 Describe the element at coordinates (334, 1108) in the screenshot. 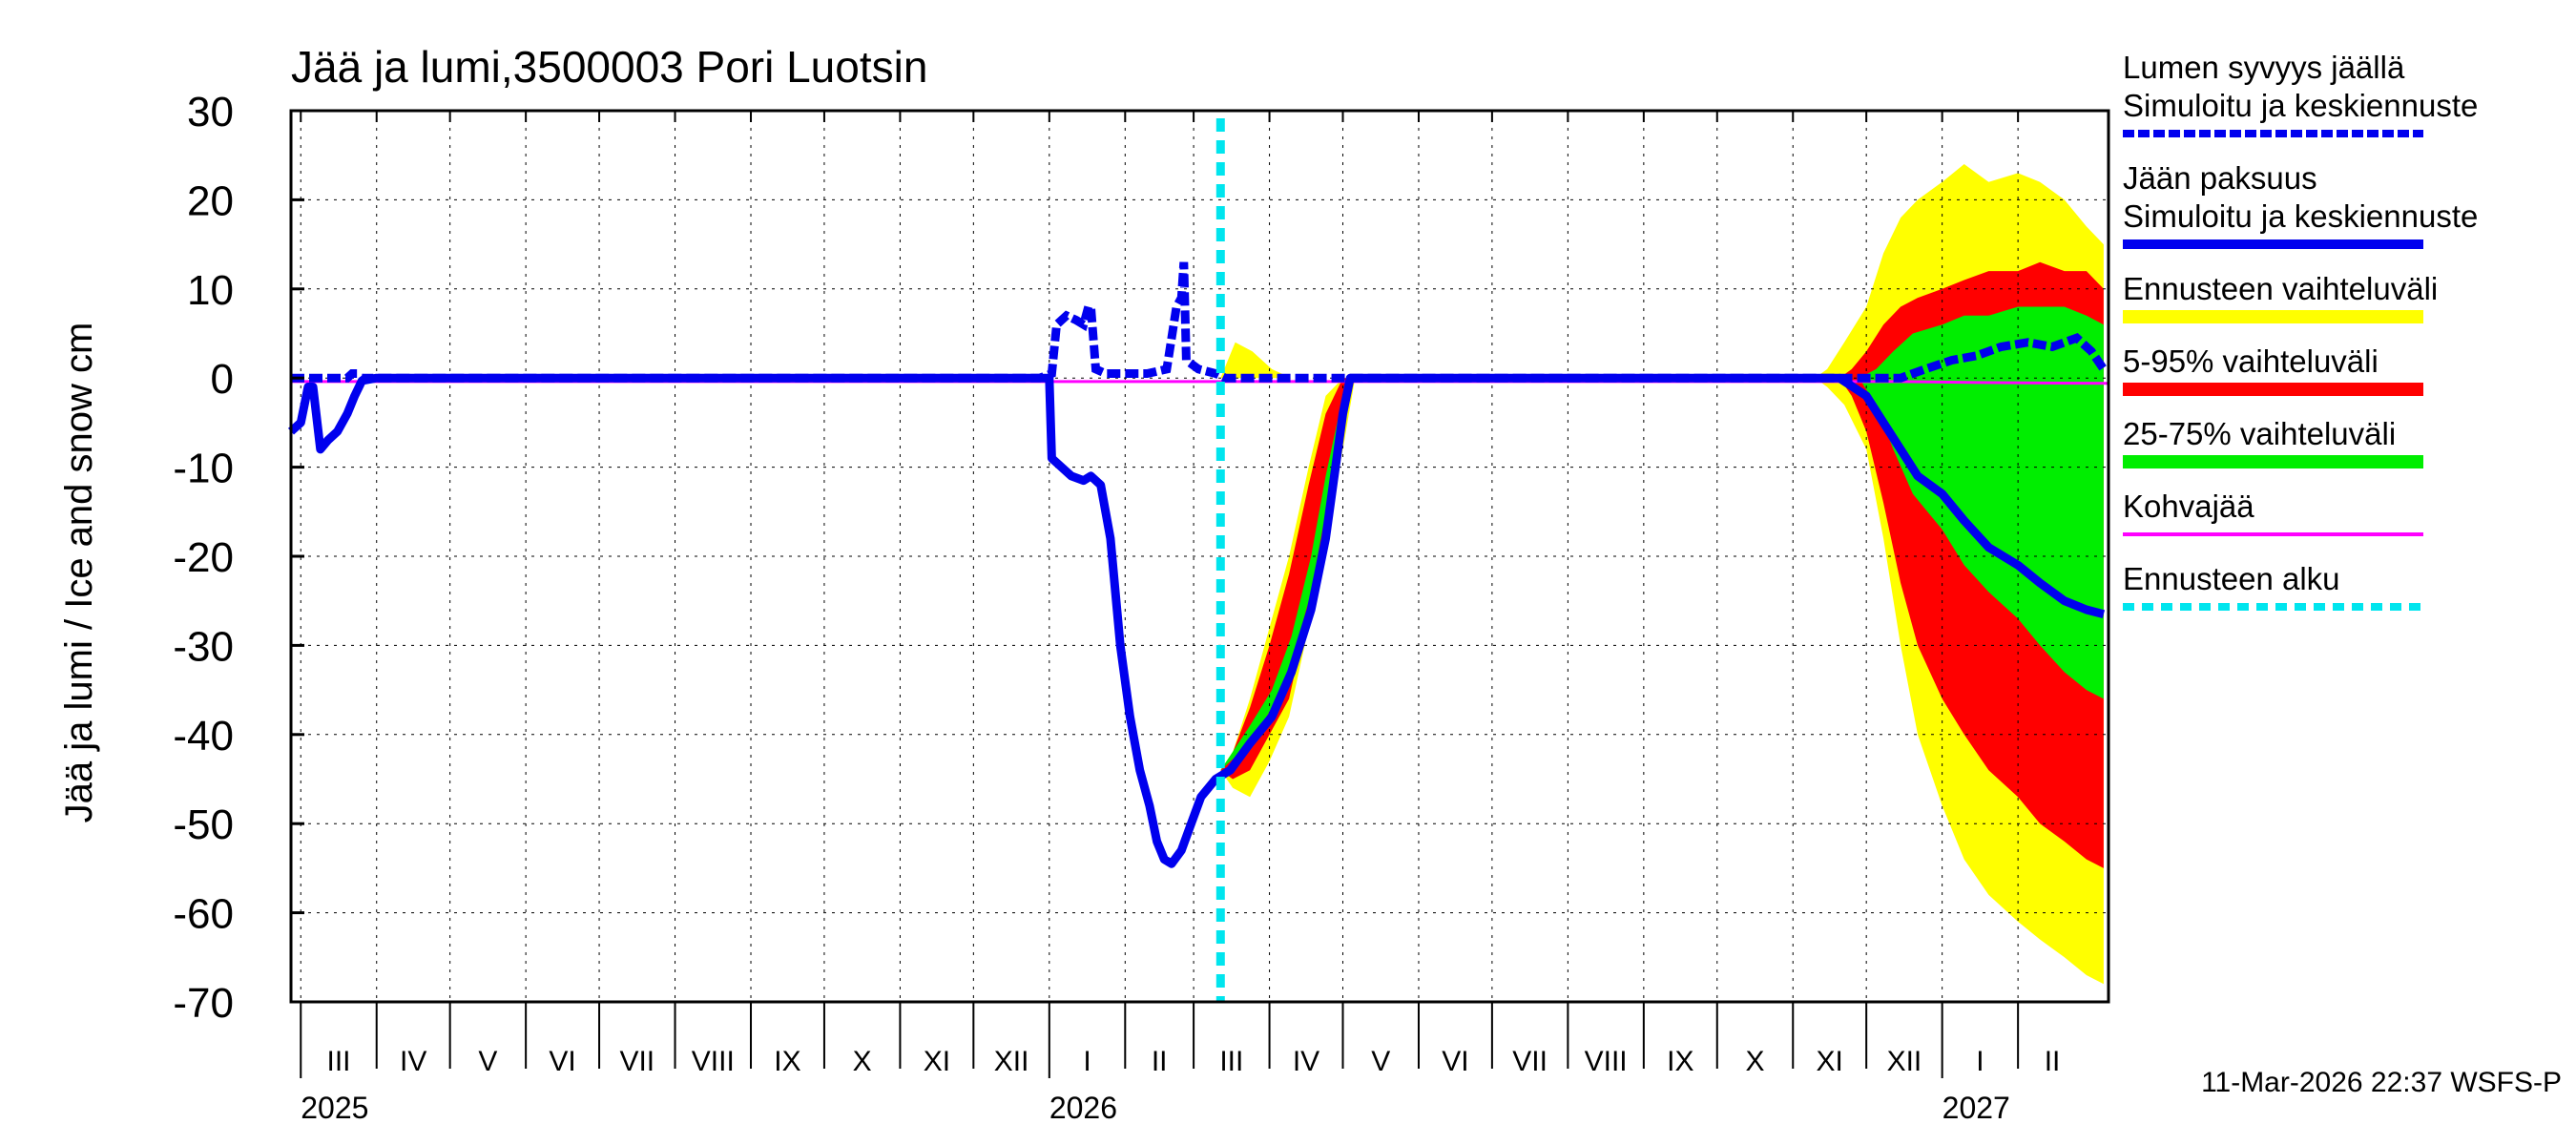

I see `year-label: 2025` at that location.